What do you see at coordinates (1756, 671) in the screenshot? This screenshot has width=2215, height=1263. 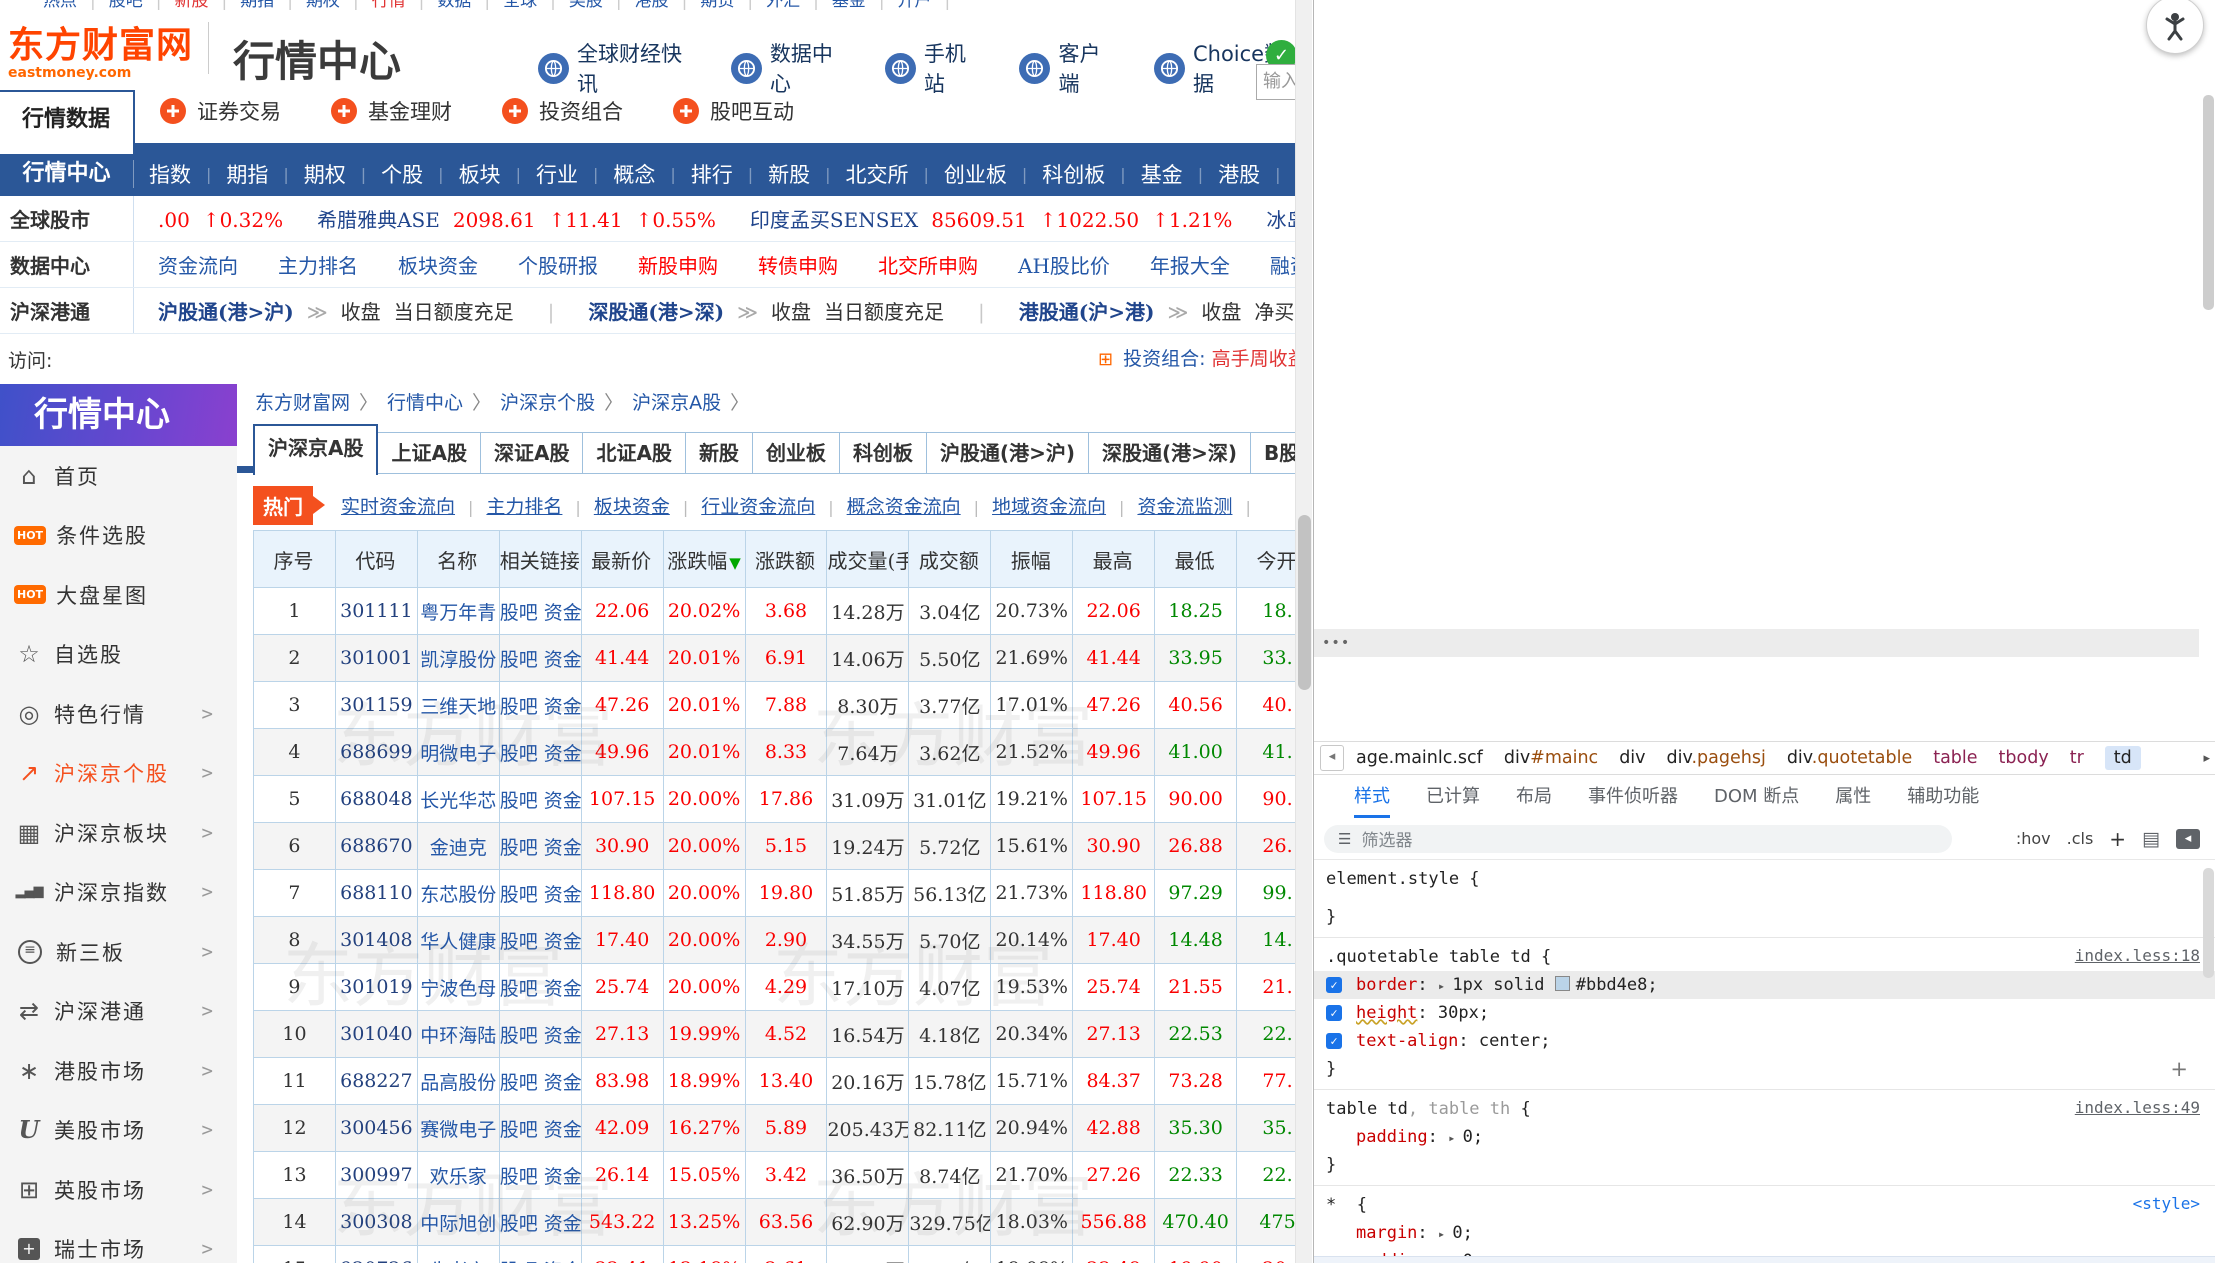 I see `dom-tree-line: <span class="price_up">20.02%</span>` at bounding box center [1756, 671].